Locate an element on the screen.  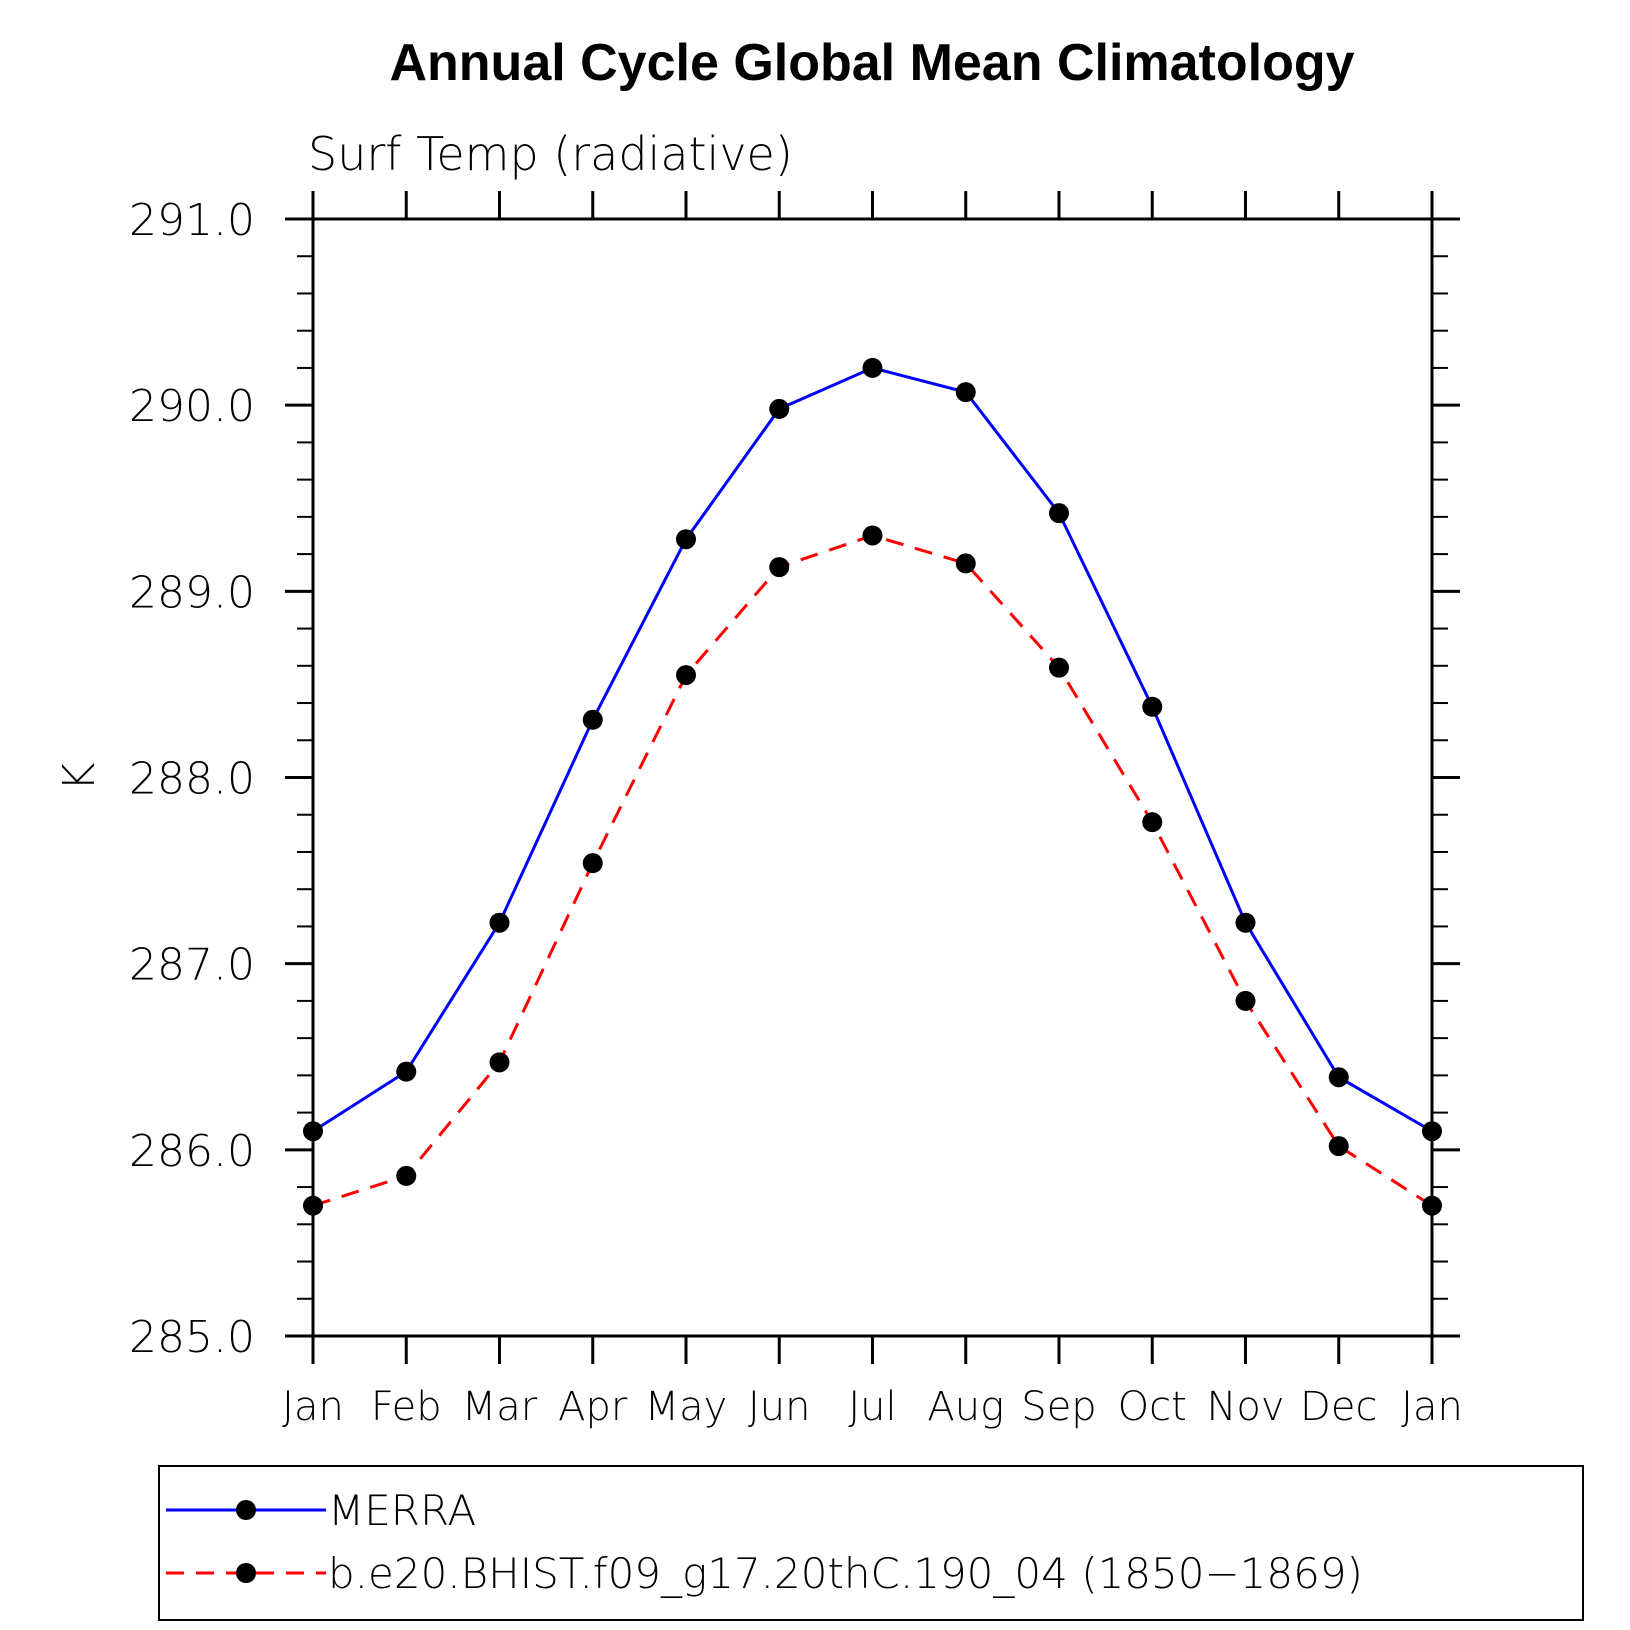
x-tick-label: May is located at coordinates (686, 1407).